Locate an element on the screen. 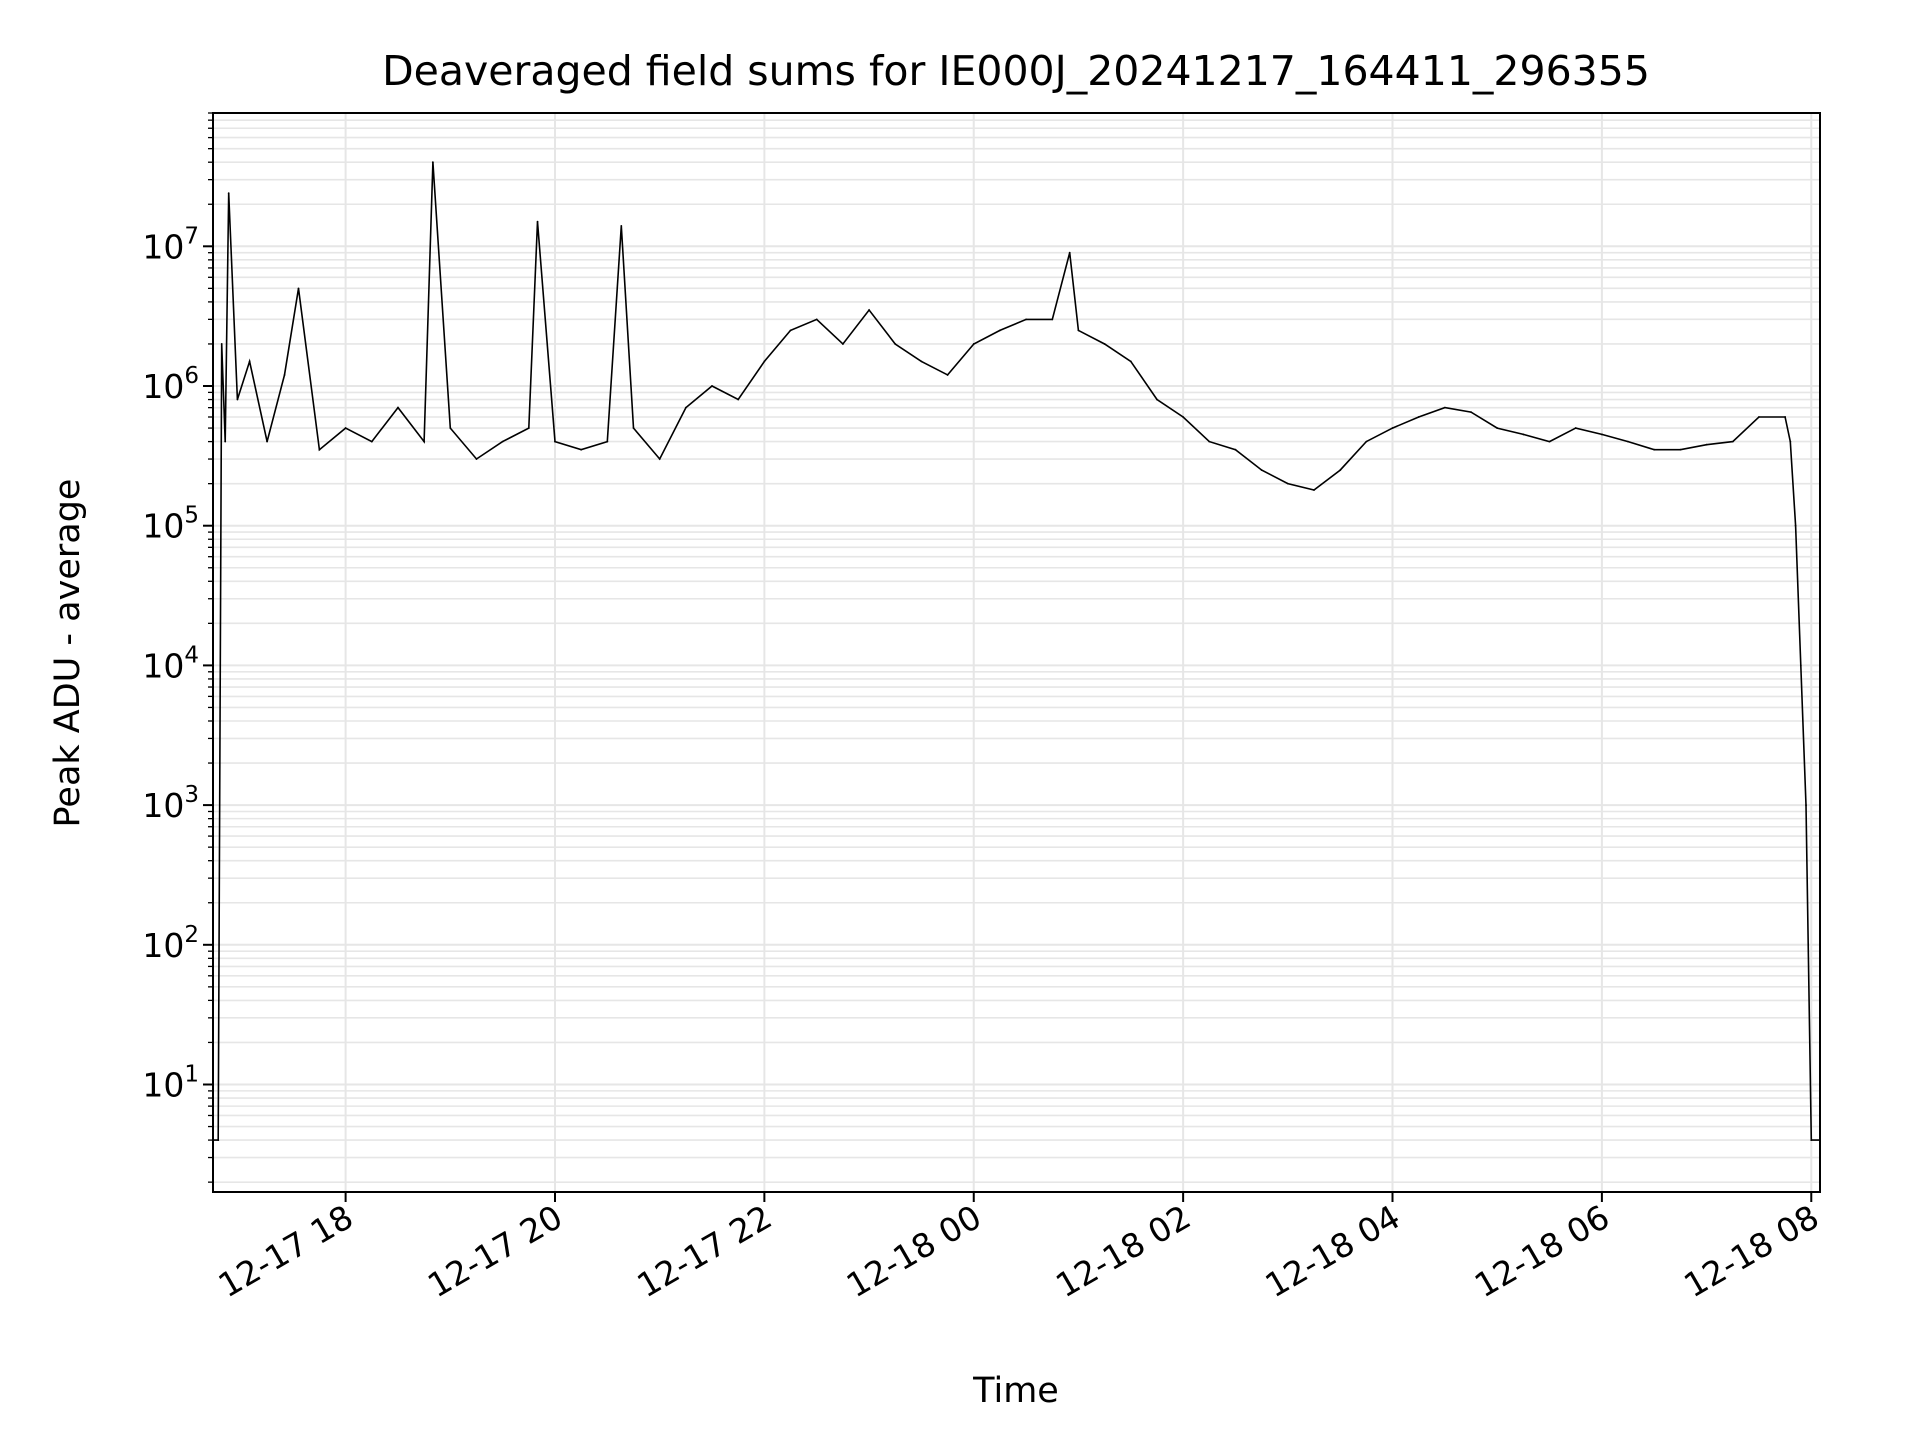 This screenshot has width=1920, height=1440. y-axis-label: Peak ADU - average is located at coordinates (68, 653).